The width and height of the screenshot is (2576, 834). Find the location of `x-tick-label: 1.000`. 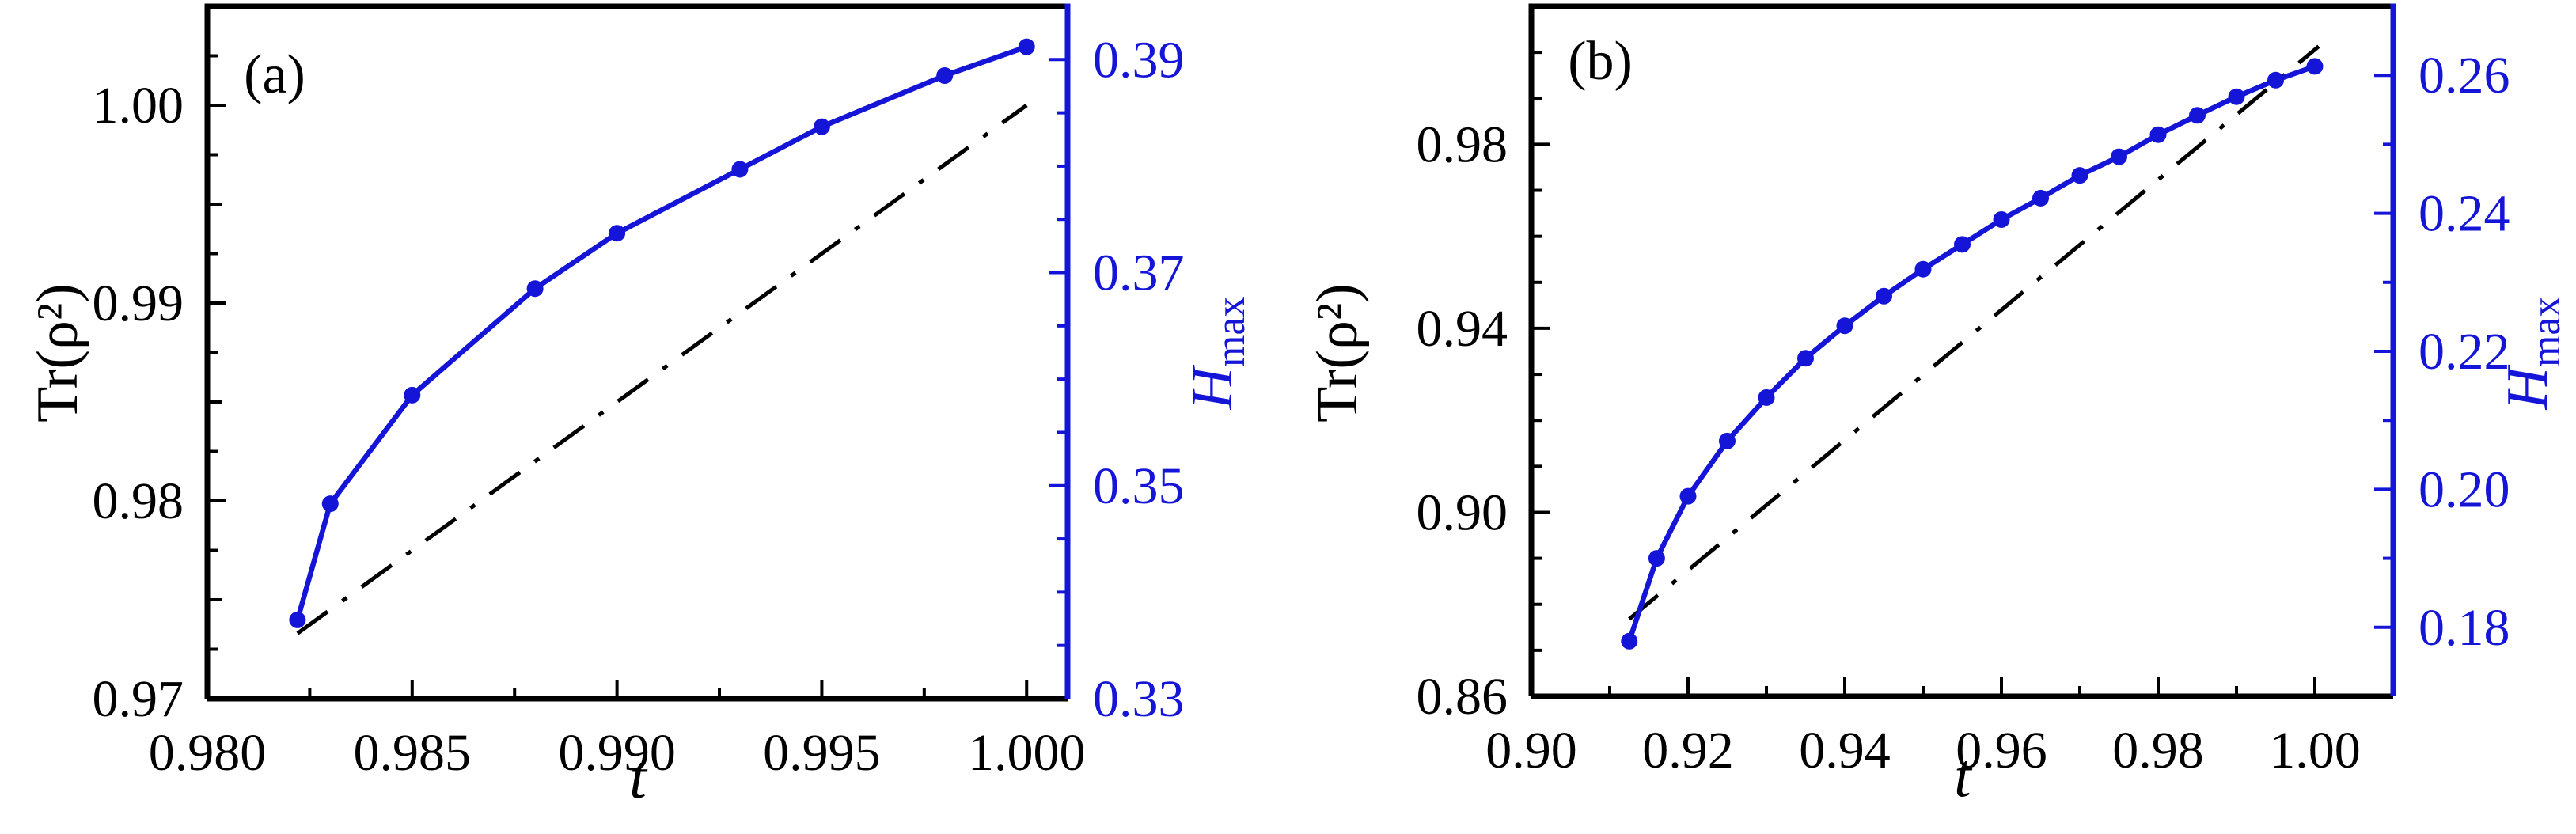

x-tick-label: 1.000 is located at coordinates (1027, 753).